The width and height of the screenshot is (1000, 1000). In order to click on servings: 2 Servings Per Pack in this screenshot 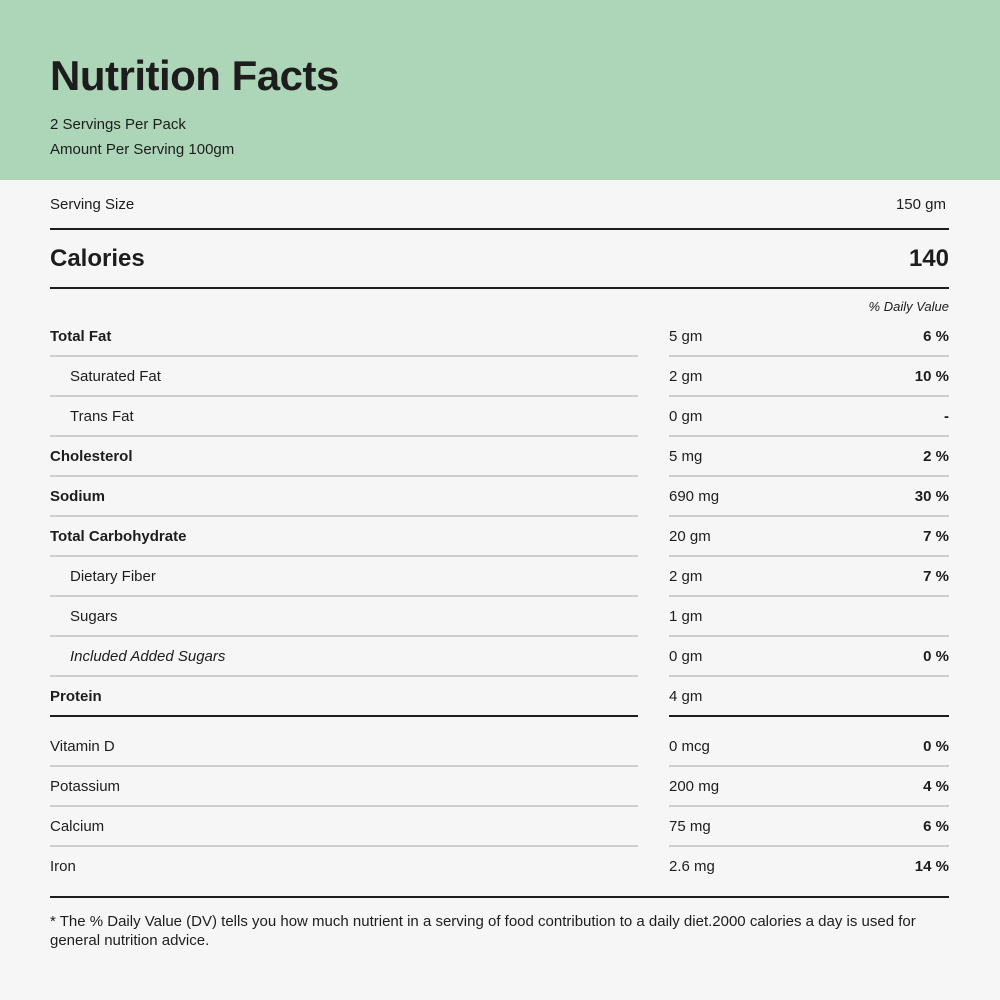, I will do `click(118, 124)`.